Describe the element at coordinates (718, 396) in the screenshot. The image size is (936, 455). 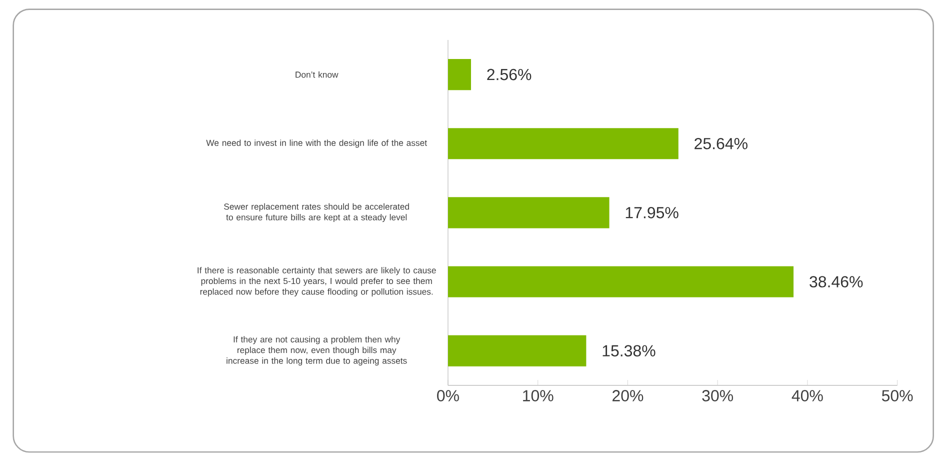
I see `x-tick-label: 30%` at that location.